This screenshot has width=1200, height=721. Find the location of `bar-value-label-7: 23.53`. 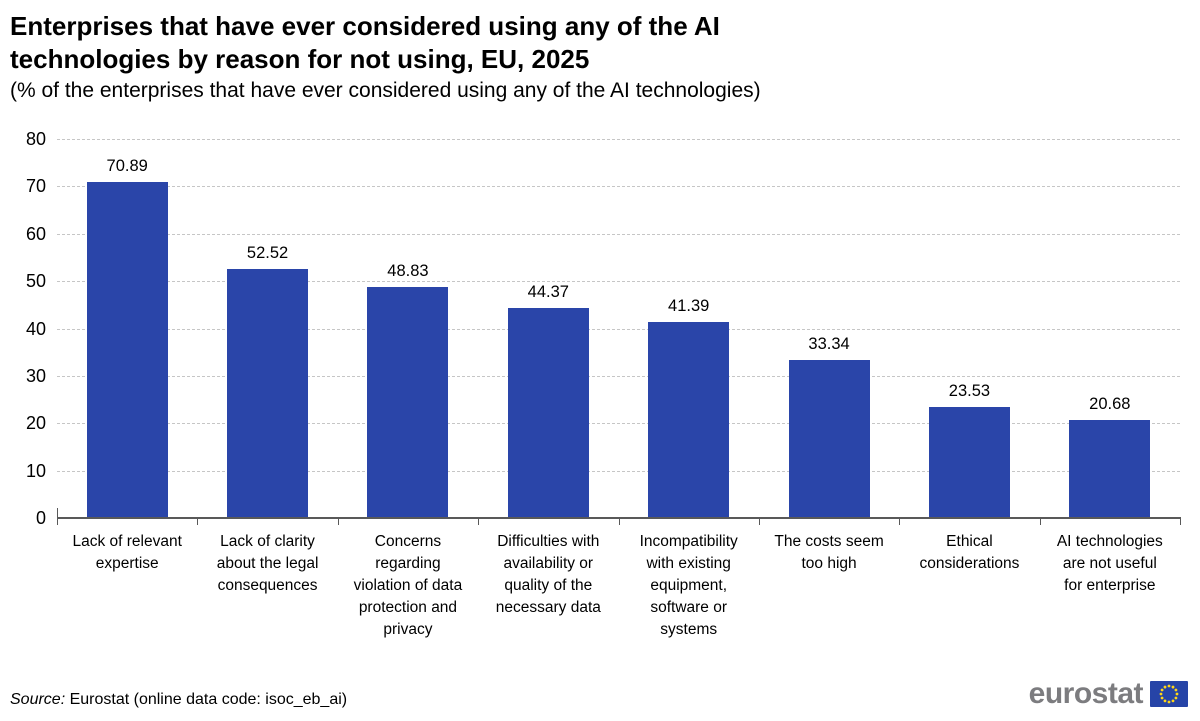

bar-value-label-7: 23.53 is located at coordinates (969, 390).